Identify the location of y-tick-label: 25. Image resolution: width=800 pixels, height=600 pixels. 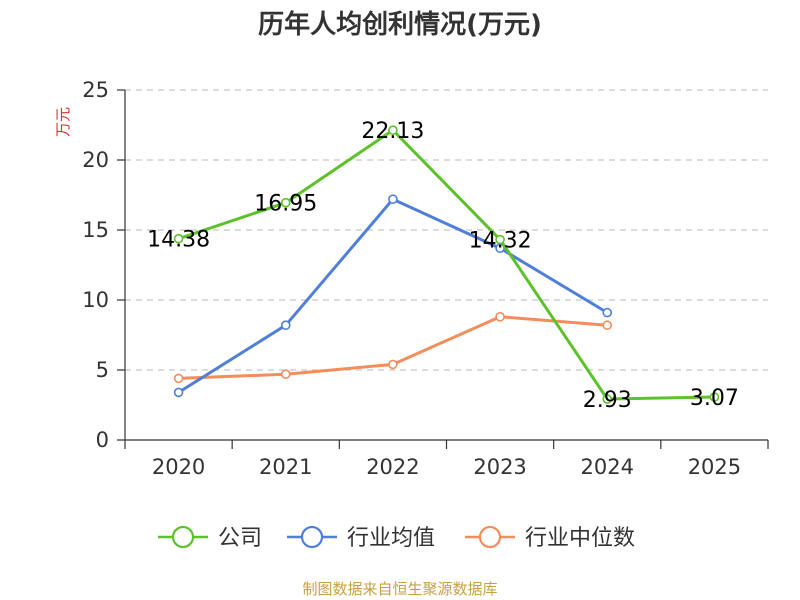
(95, 90).